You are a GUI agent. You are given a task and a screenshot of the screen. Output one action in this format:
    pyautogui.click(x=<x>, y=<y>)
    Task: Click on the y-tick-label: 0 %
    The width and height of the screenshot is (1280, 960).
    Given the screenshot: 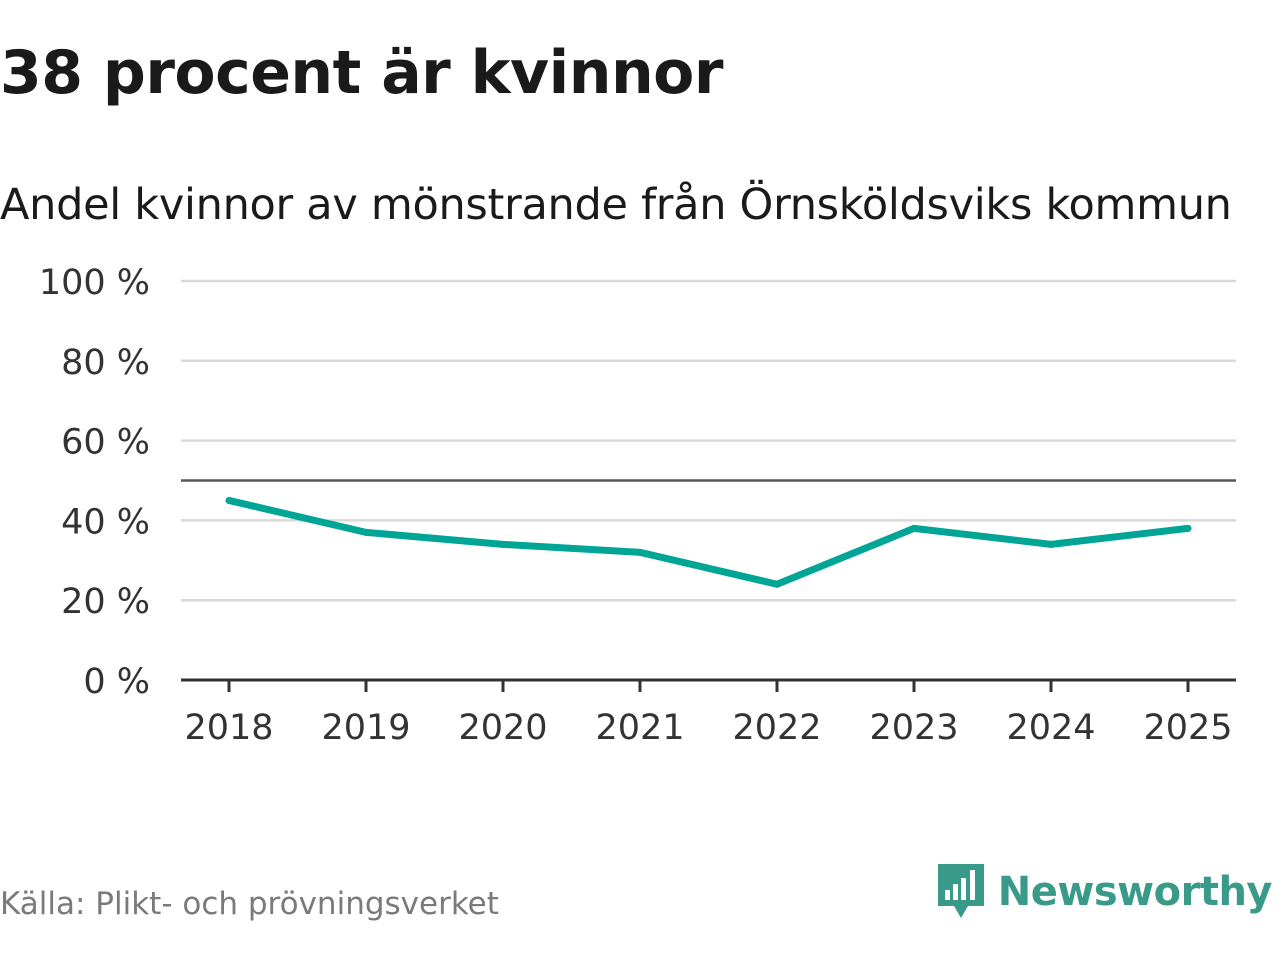 What is the action you would take?
    pyautogui.click(x=116, y=682)
    